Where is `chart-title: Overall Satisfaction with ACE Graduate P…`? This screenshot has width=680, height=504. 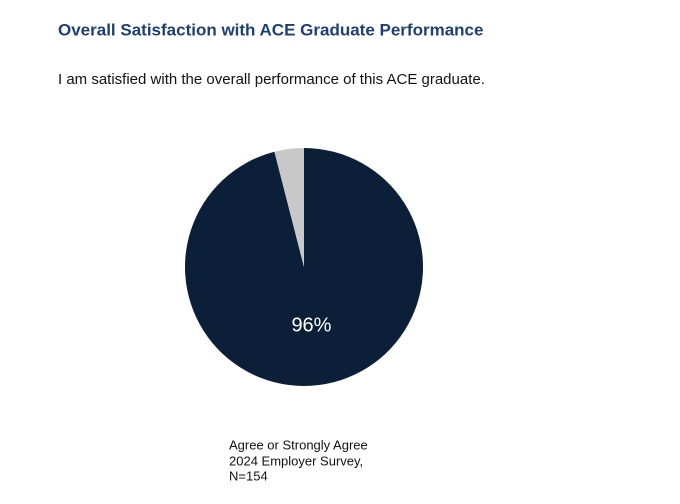 chart-title: Overall Satisfaction with ACE Graduate P… is located at coordinates (270, 29).